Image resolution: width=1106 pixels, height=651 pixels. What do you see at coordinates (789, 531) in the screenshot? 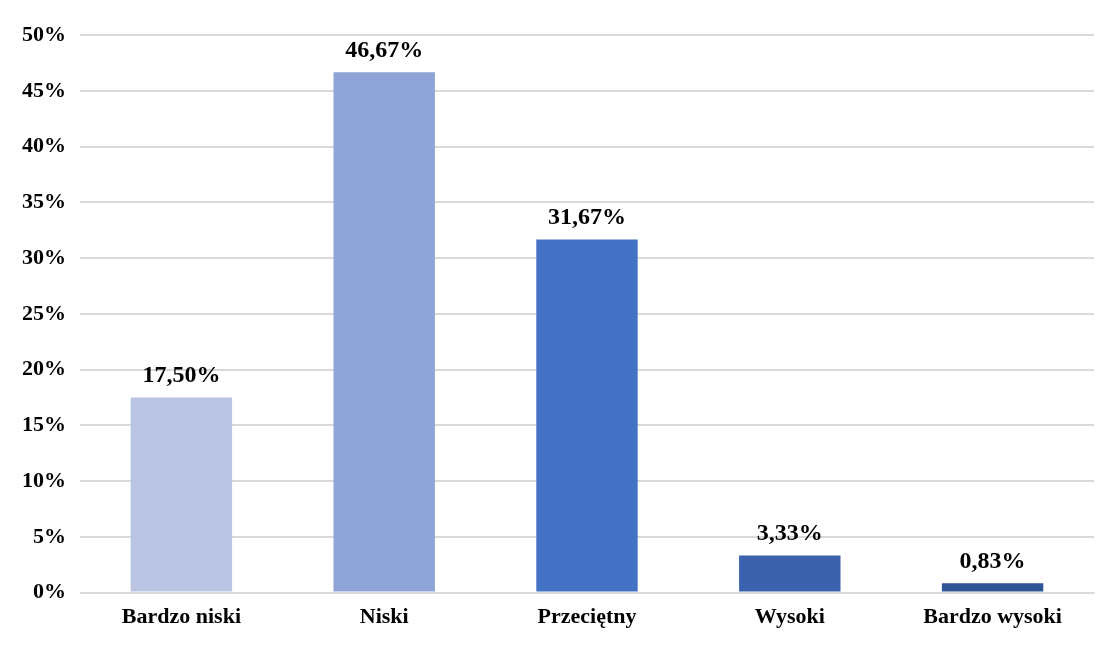
I see `data-label: 3,33%` at bounding box center [789, 531].